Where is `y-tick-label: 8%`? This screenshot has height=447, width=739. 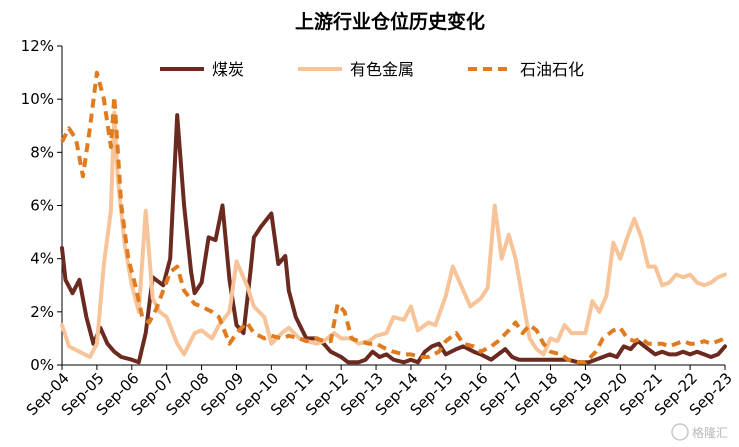 y-tick-label: 8% is located at coordinates (42, 152).